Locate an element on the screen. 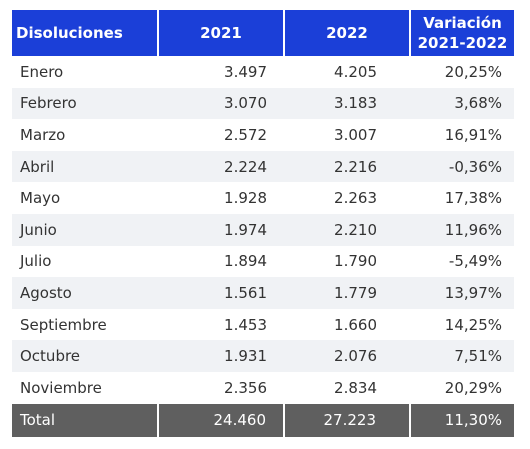 Image resolution: width=530 pixels, height=449 pixels. month-cell: Septiembre is located at coordinates (85, 324).